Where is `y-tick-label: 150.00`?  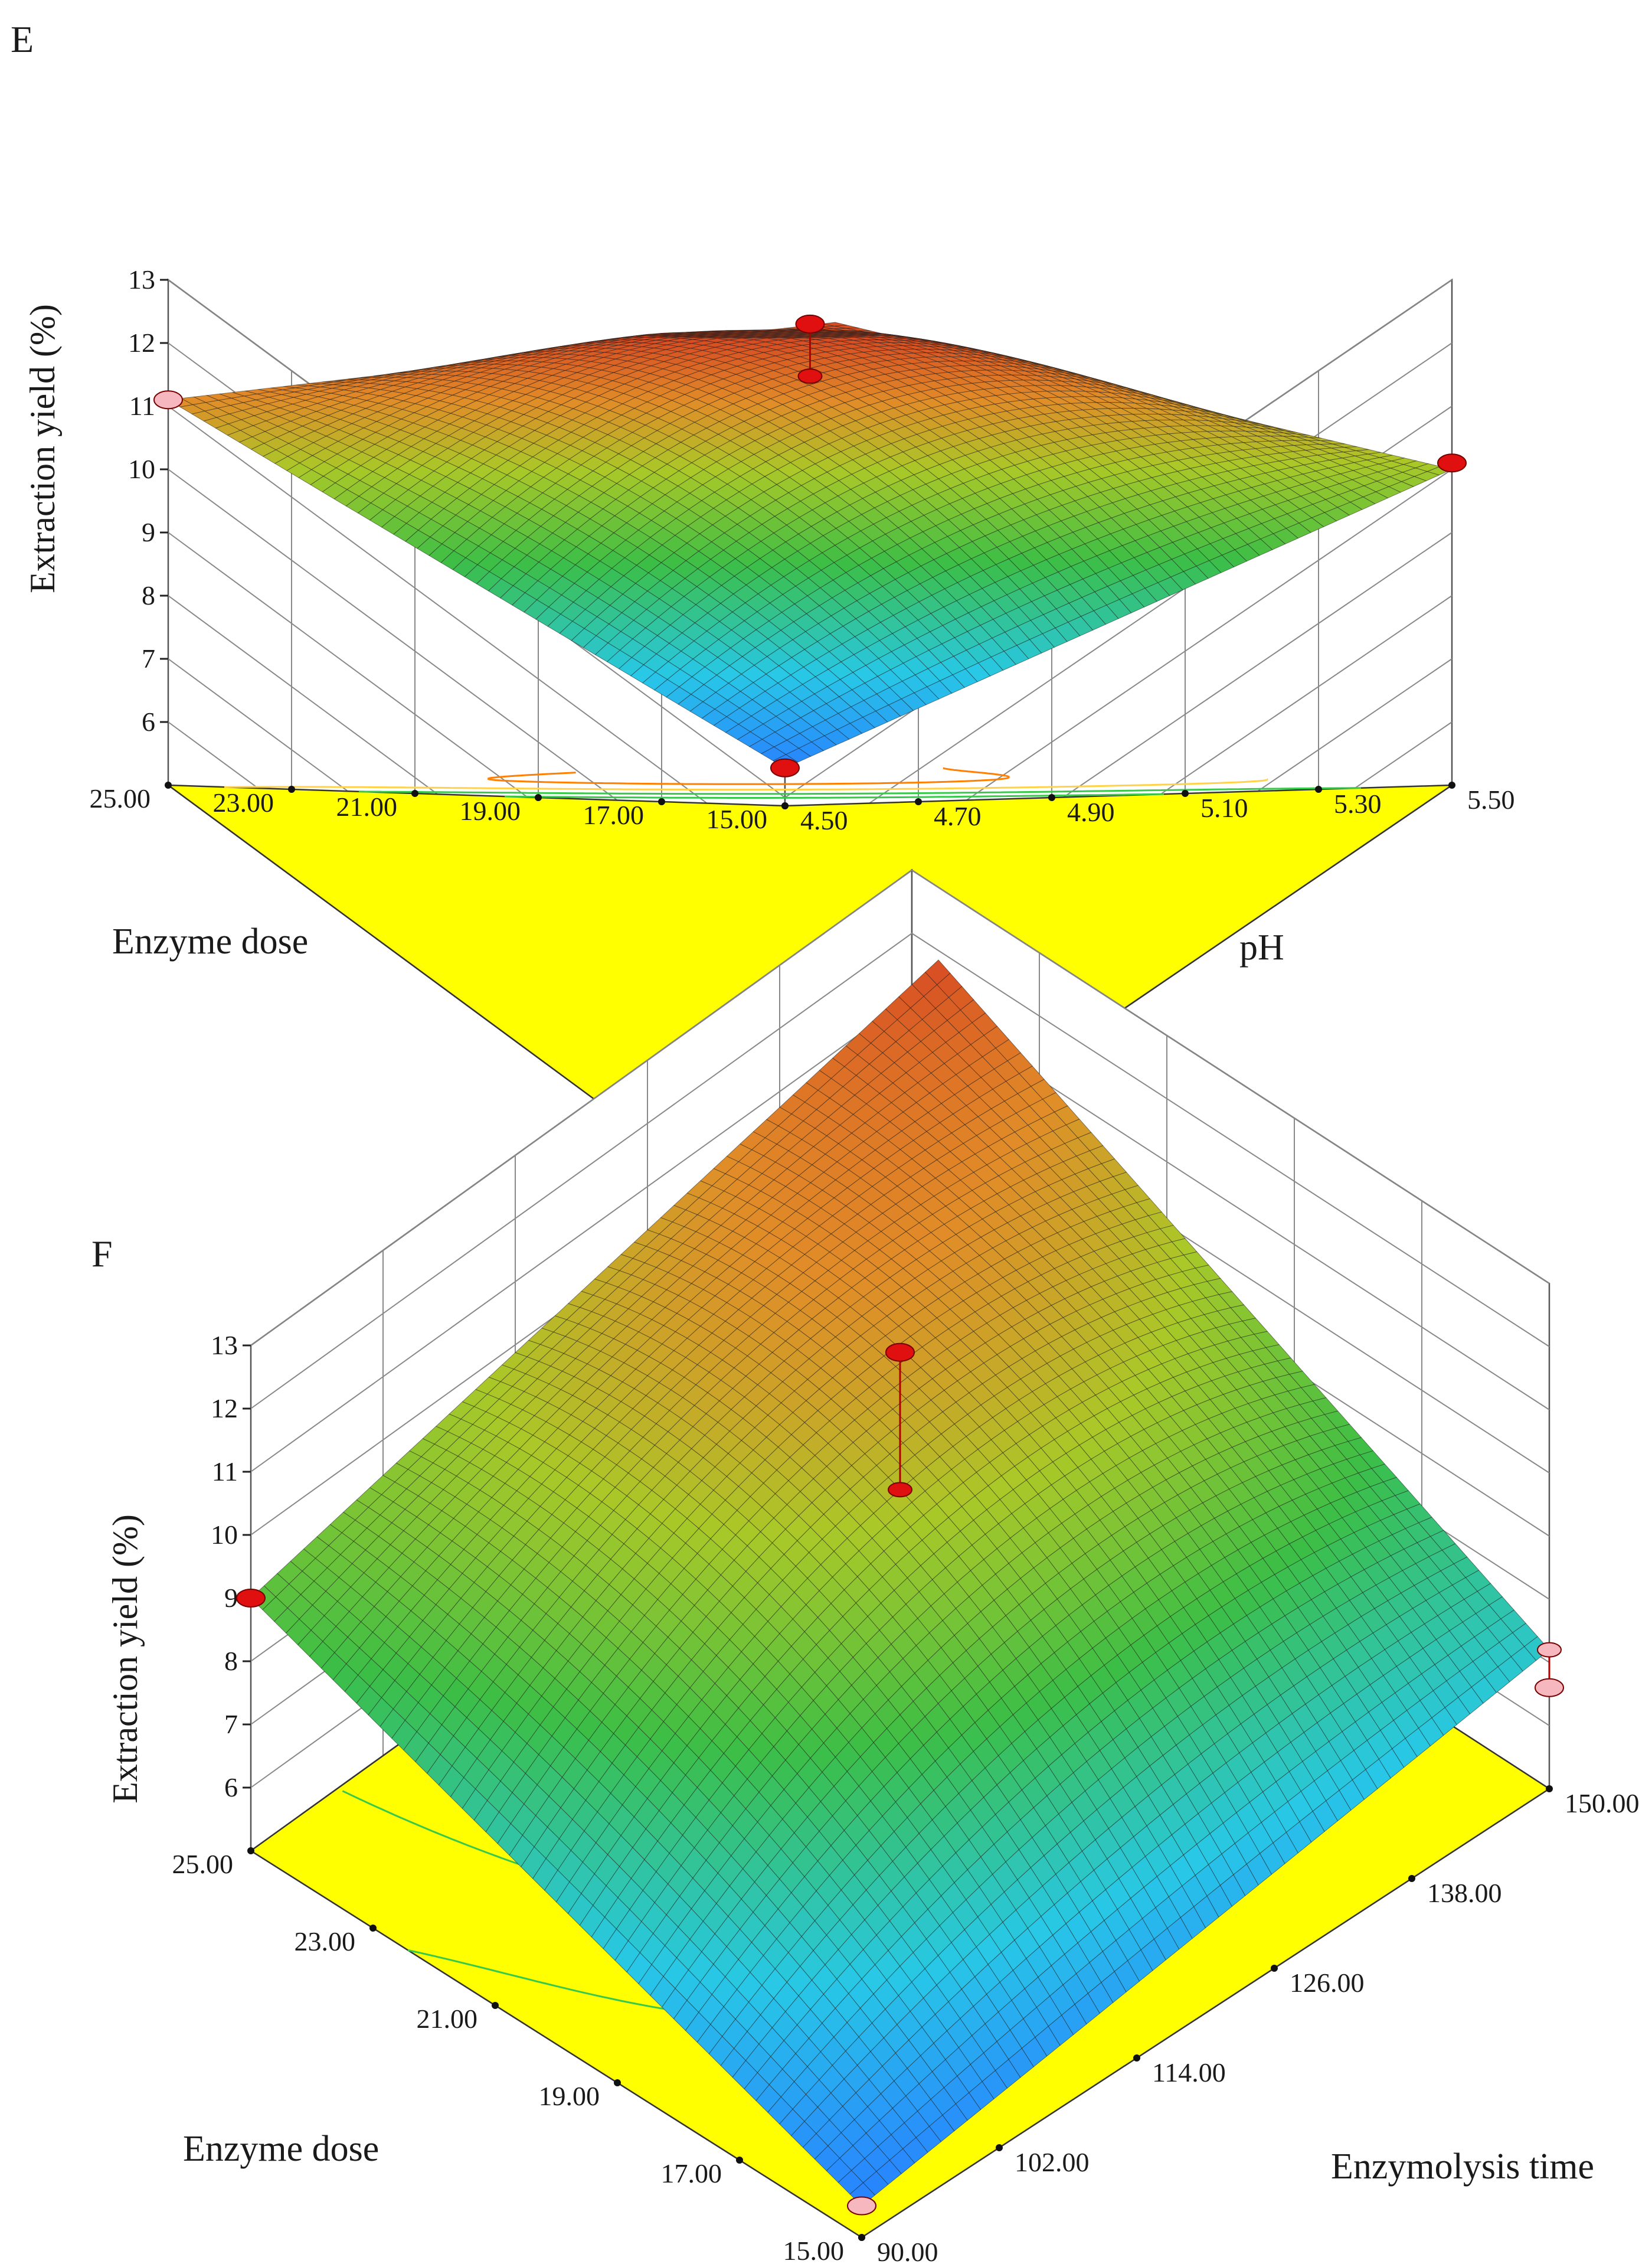 y-tick-label: 150.00 is located at coordinates (1603, 1803).